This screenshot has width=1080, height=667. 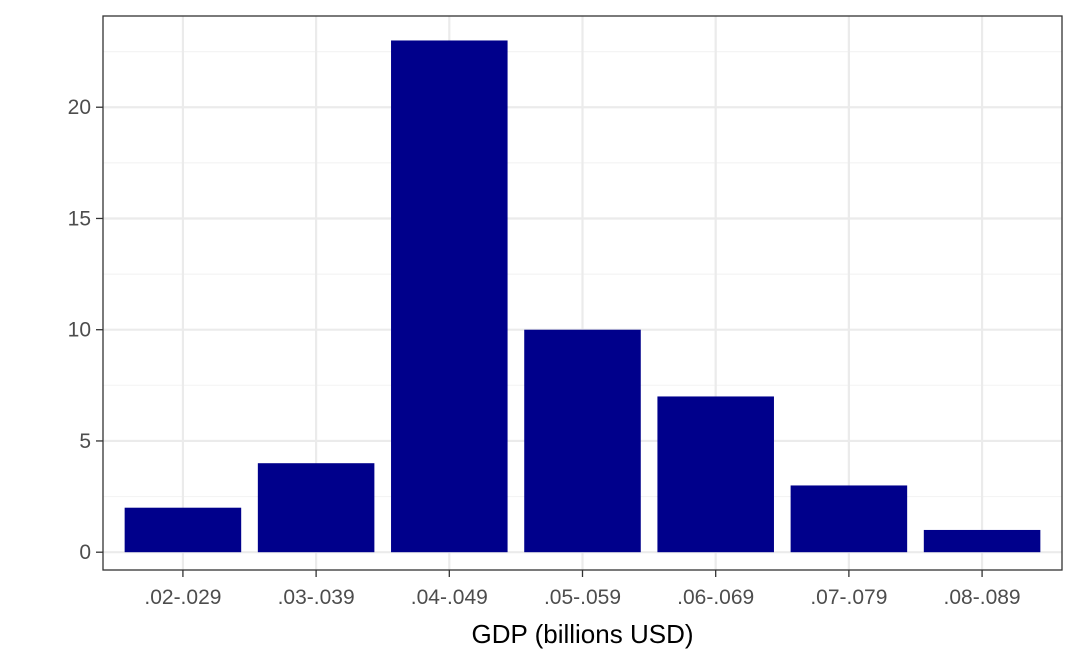 I want to click on y-tick-label: 10, so click(x=79, y=330).